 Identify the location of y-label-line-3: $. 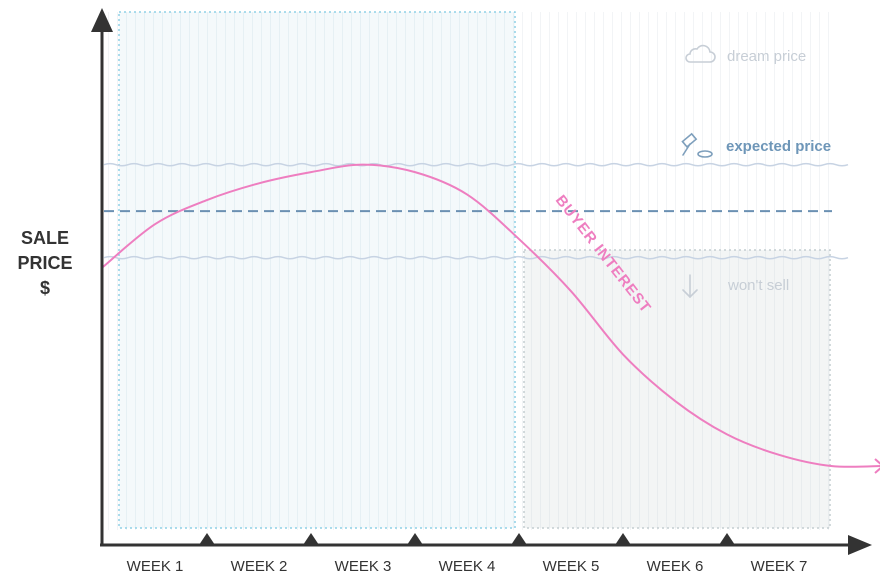
(44, 288).